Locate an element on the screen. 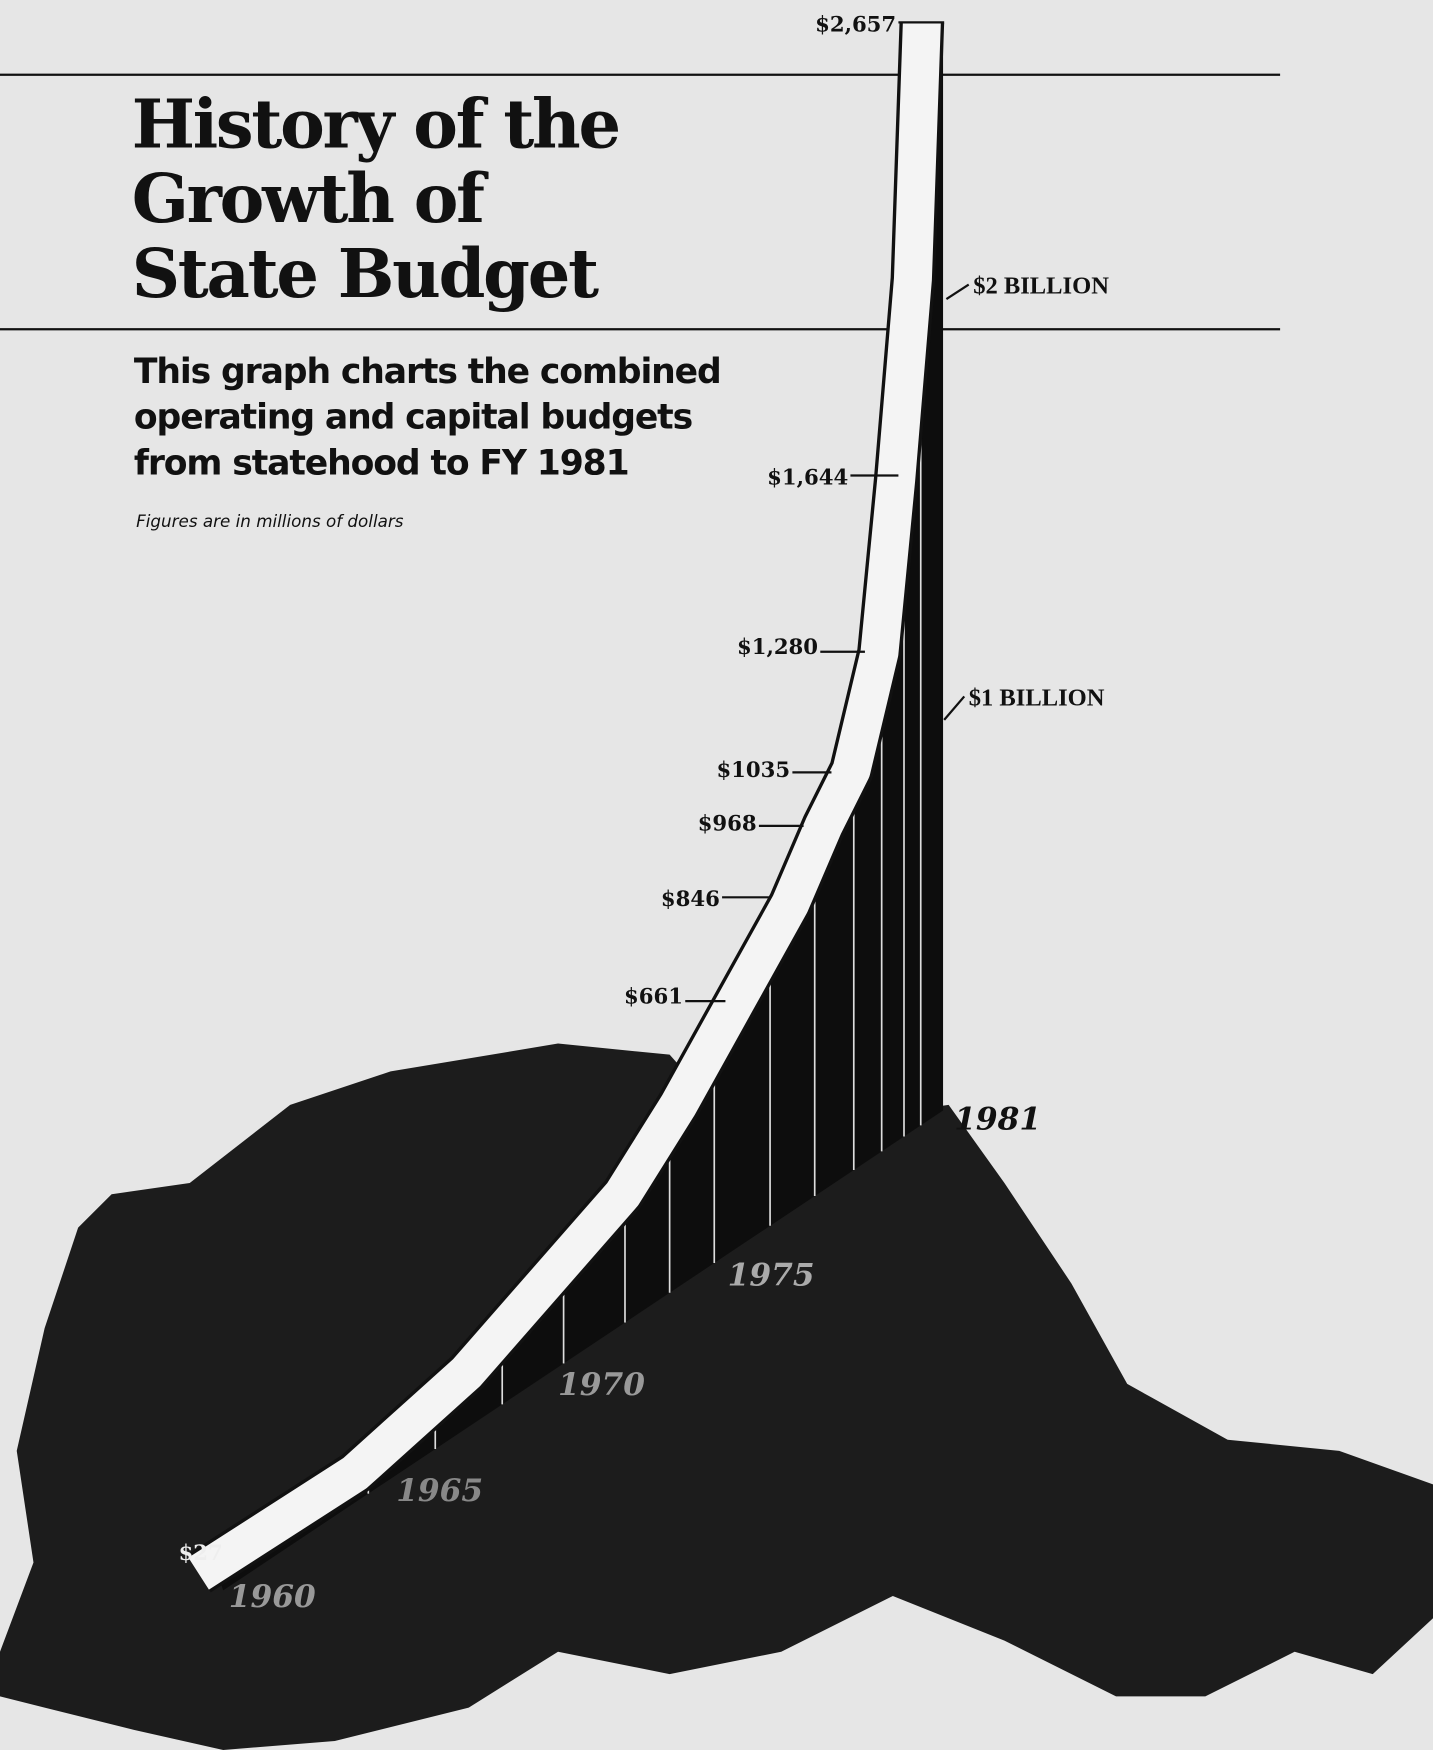  value-label: $968 is located at coordinates (727, 822).